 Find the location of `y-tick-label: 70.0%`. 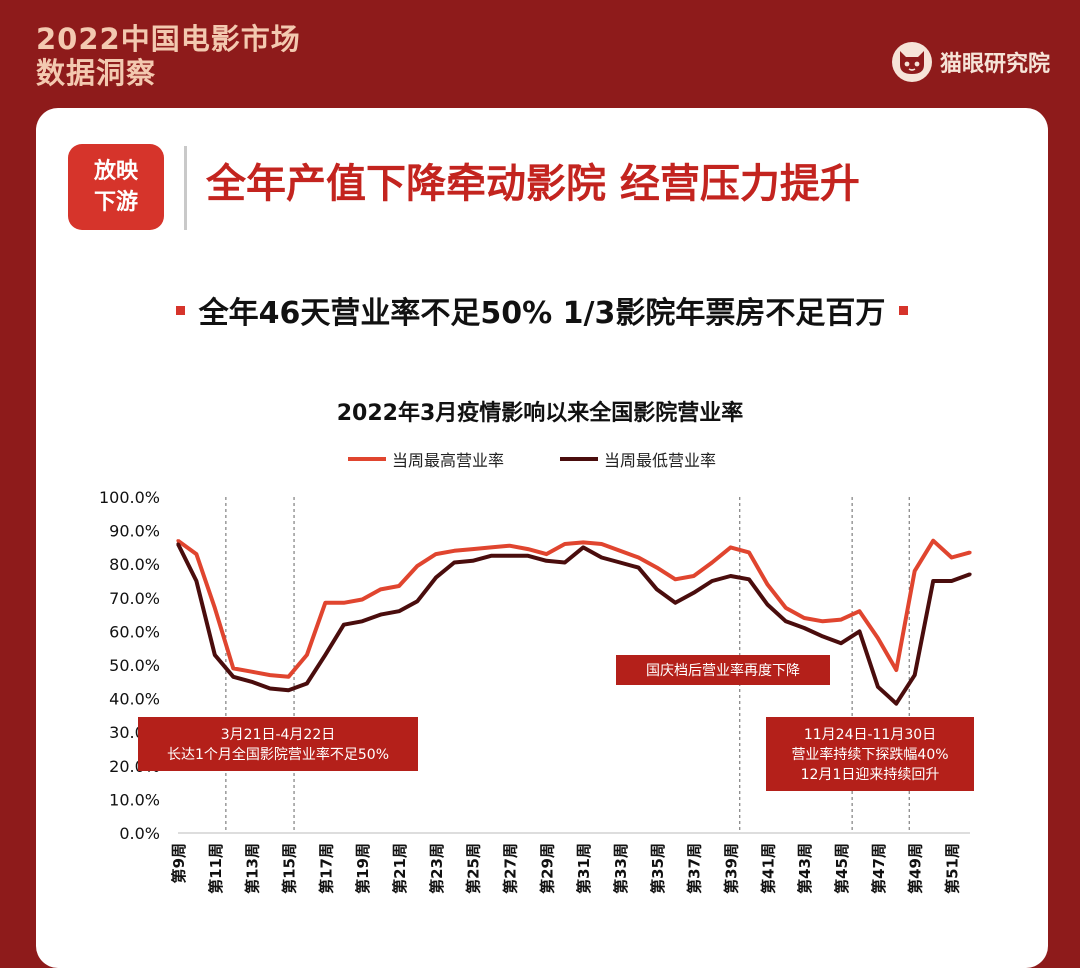

y-tick-label: 70.0% is located at coordinates (134, 598).